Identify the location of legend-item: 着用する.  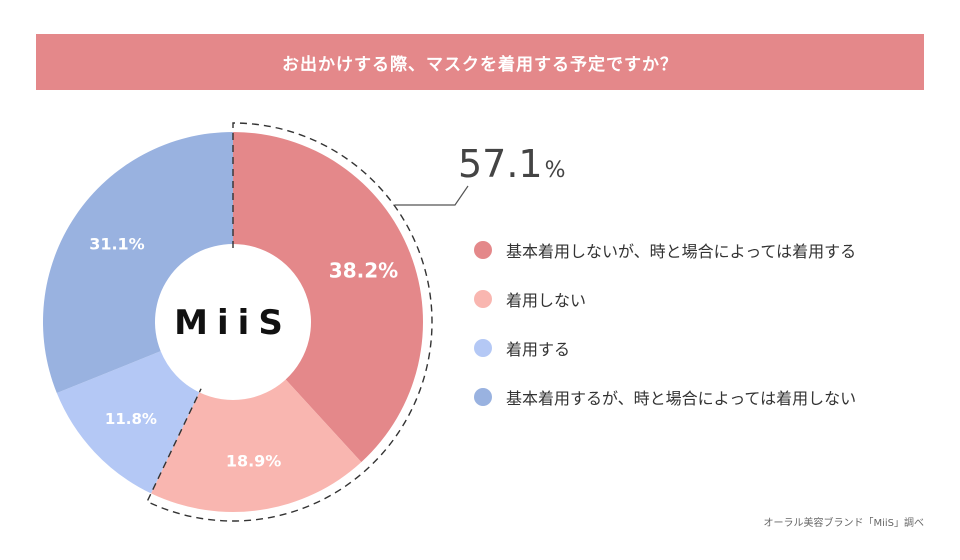
(665, 348).